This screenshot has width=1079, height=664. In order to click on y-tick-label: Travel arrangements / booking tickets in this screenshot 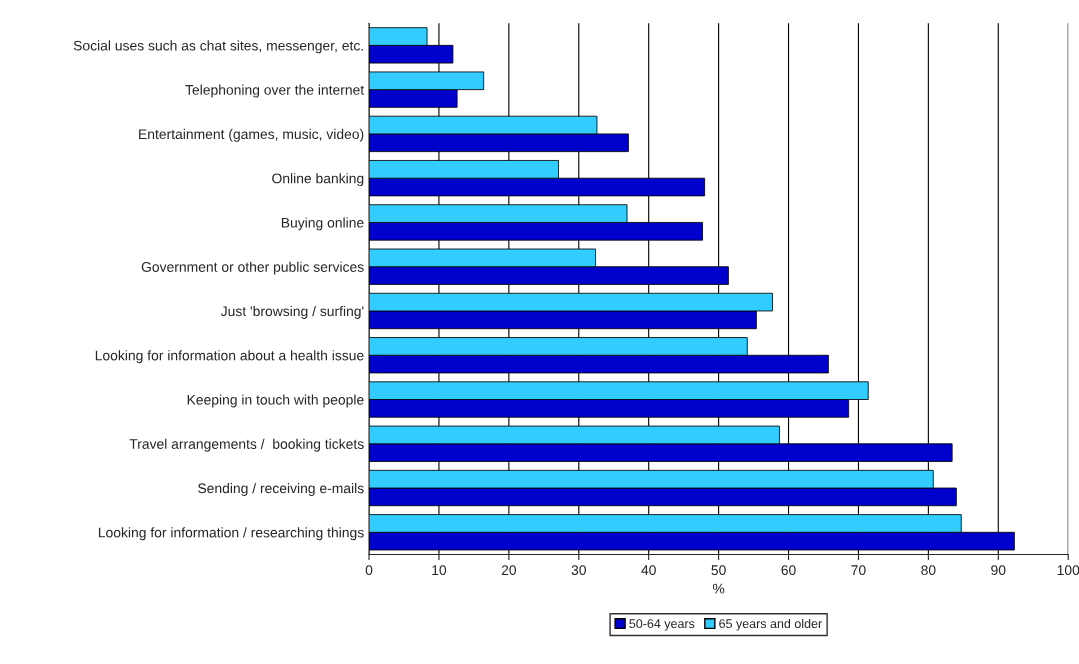, I will do `click(246, 445)`.